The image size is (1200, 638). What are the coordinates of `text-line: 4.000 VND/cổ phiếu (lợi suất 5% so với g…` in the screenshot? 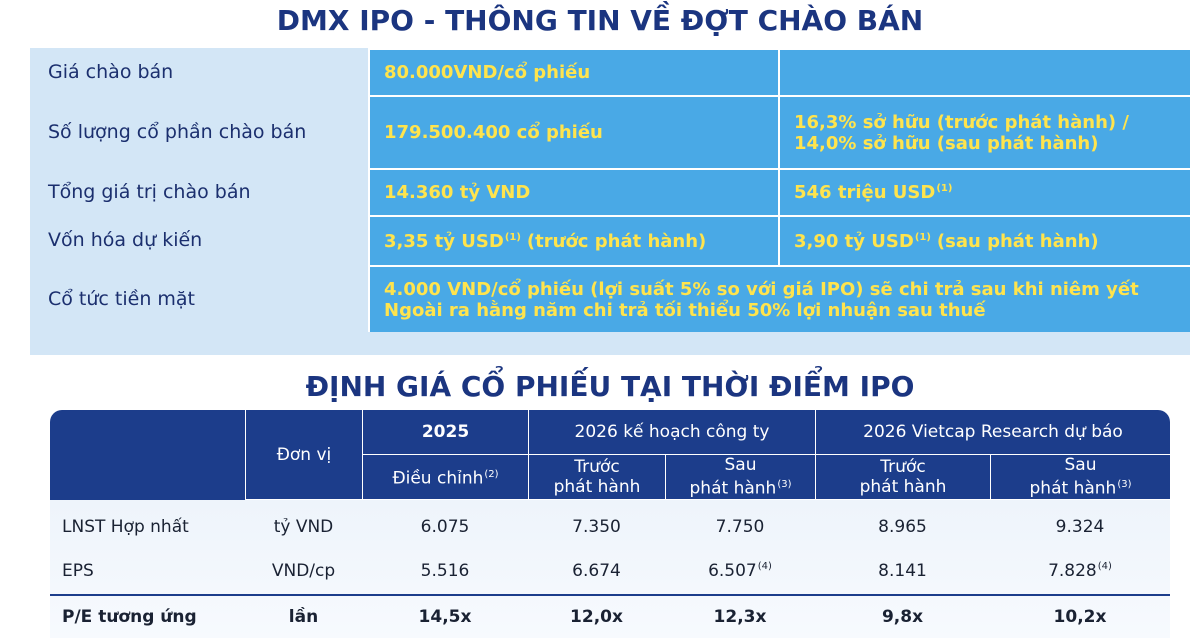 It's located at (761, 289).